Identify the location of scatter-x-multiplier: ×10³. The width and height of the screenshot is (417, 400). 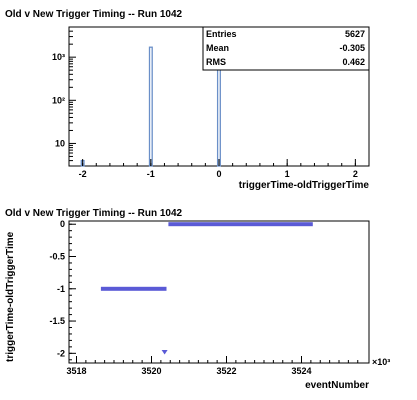
(381, 362).